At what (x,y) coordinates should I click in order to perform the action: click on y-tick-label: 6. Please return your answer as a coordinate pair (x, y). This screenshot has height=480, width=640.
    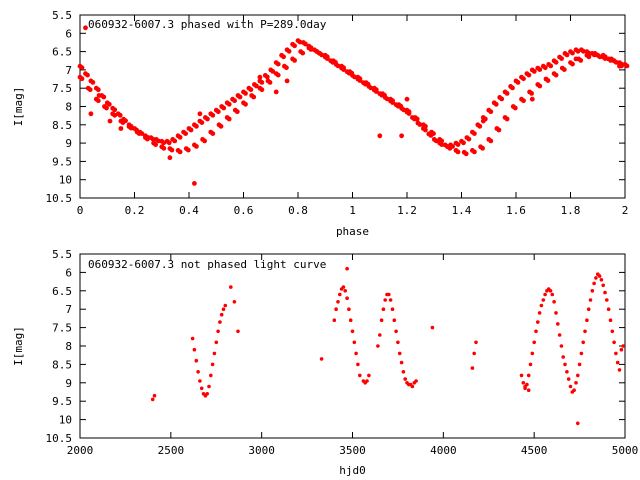
    Looking at the image, I should click on (68, 272).